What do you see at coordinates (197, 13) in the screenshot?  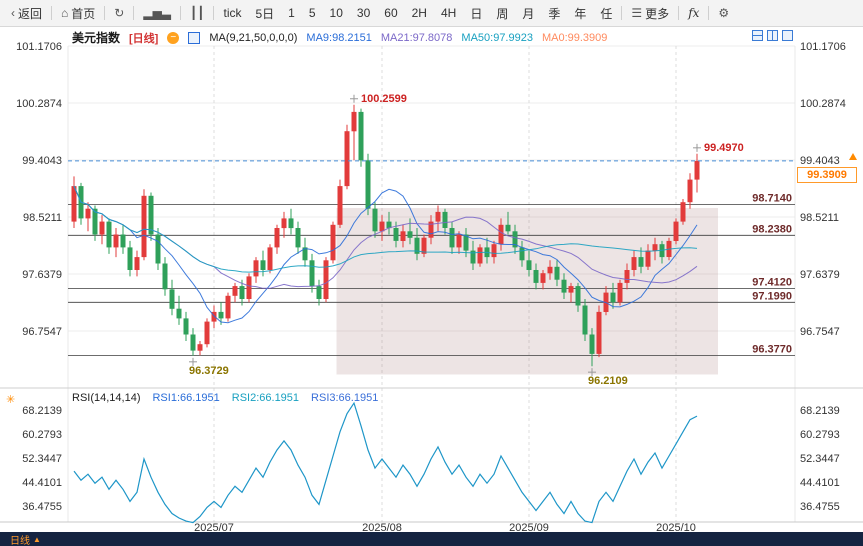 I see `kline-chart-button: ┃┃` at bounding box center [197, 13].